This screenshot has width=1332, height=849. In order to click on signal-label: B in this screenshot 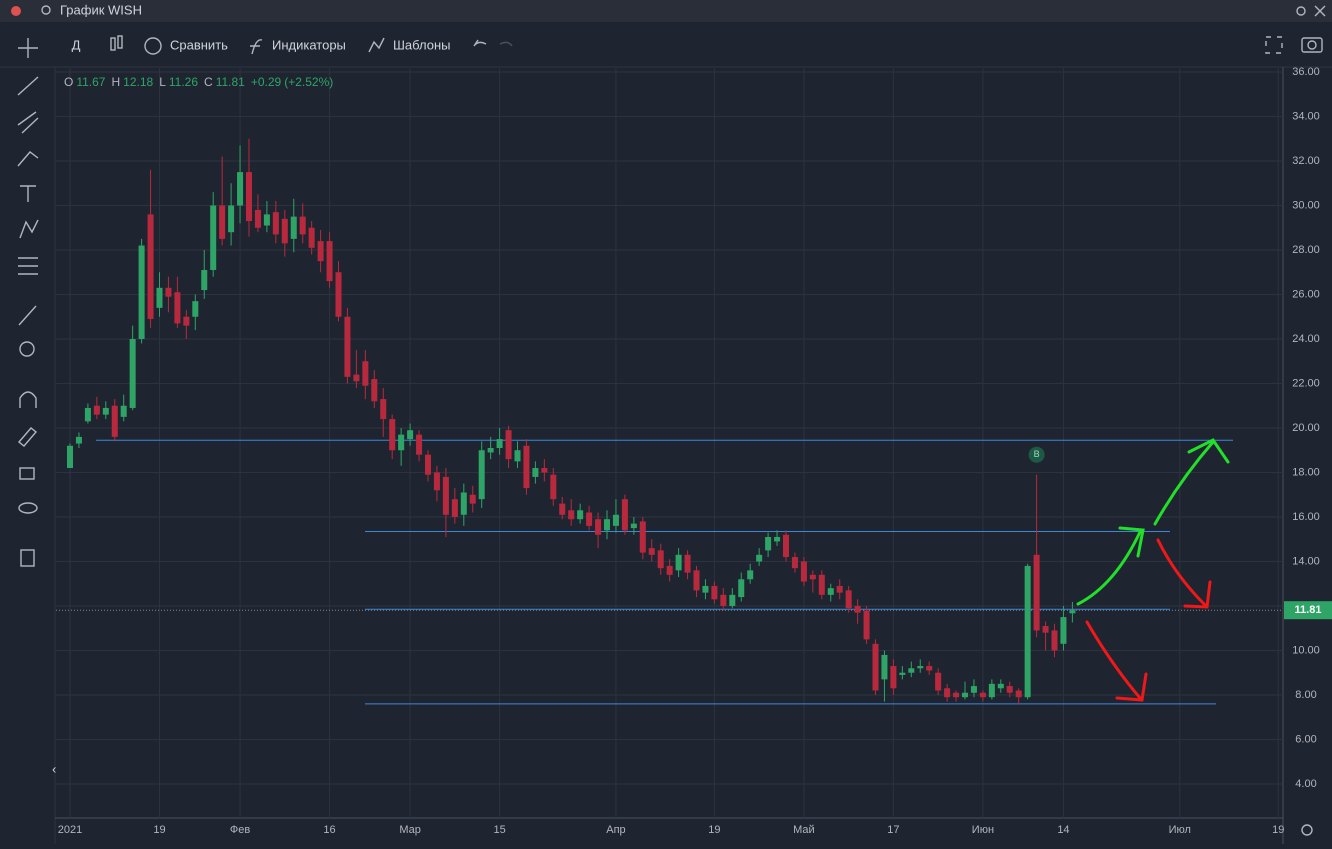, I will do `click(1037, 454)`.